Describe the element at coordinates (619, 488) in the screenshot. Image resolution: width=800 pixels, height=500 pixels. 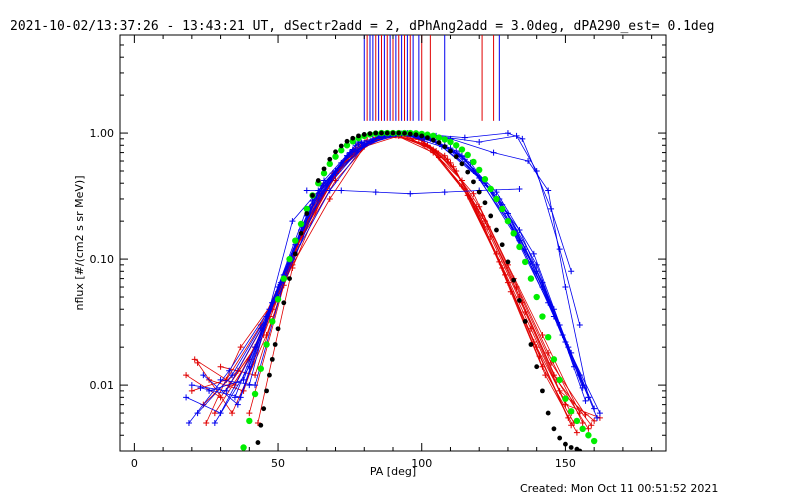
I see `created-timestamp: Created: Mon Oct 11 00:51:52 2021` at that location.